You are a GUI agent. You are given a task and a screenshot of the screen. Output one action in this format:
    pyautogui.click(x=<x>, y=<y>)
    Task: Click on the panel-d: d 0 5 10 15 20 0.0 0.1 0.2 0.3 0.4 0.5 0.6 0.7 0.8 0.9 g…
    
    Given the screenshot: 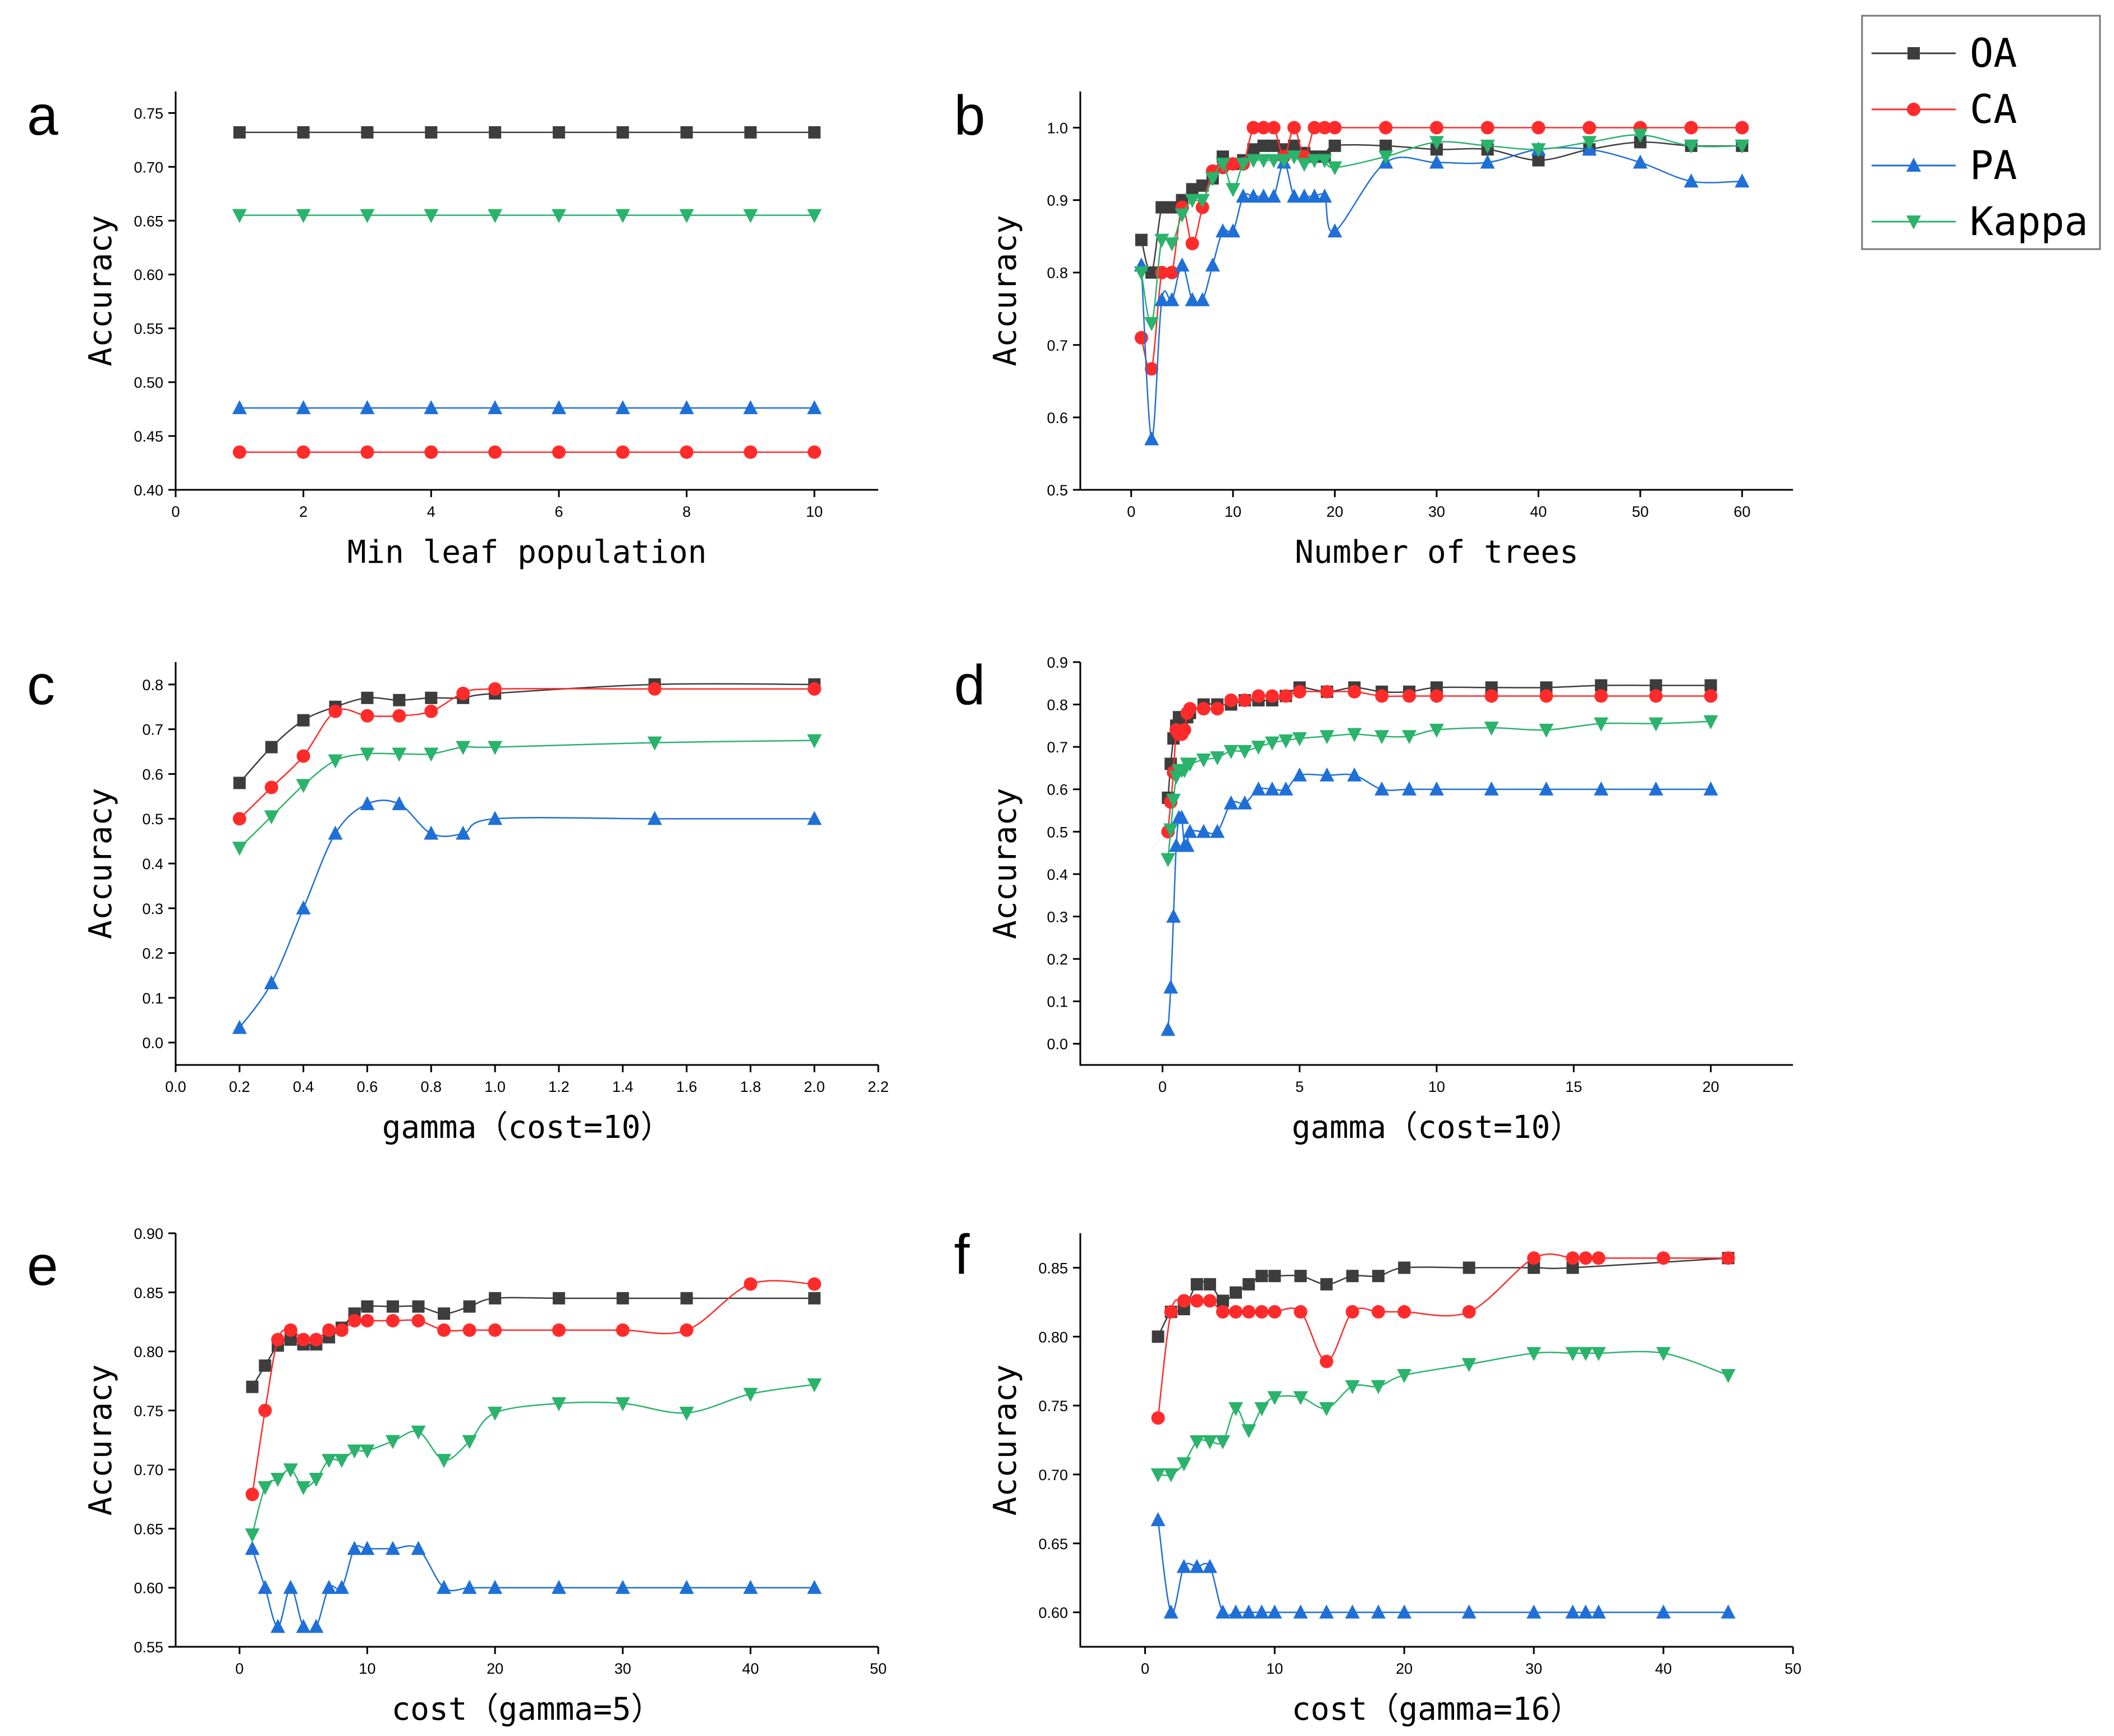 What is the action you would take?
    pyautogui.click(x=1373, y=900)
    